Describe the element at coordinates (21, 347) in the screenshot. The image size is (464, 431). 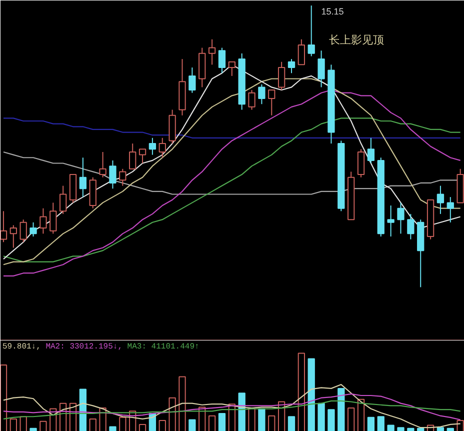
I see `text: 59.801↓,` at that location.